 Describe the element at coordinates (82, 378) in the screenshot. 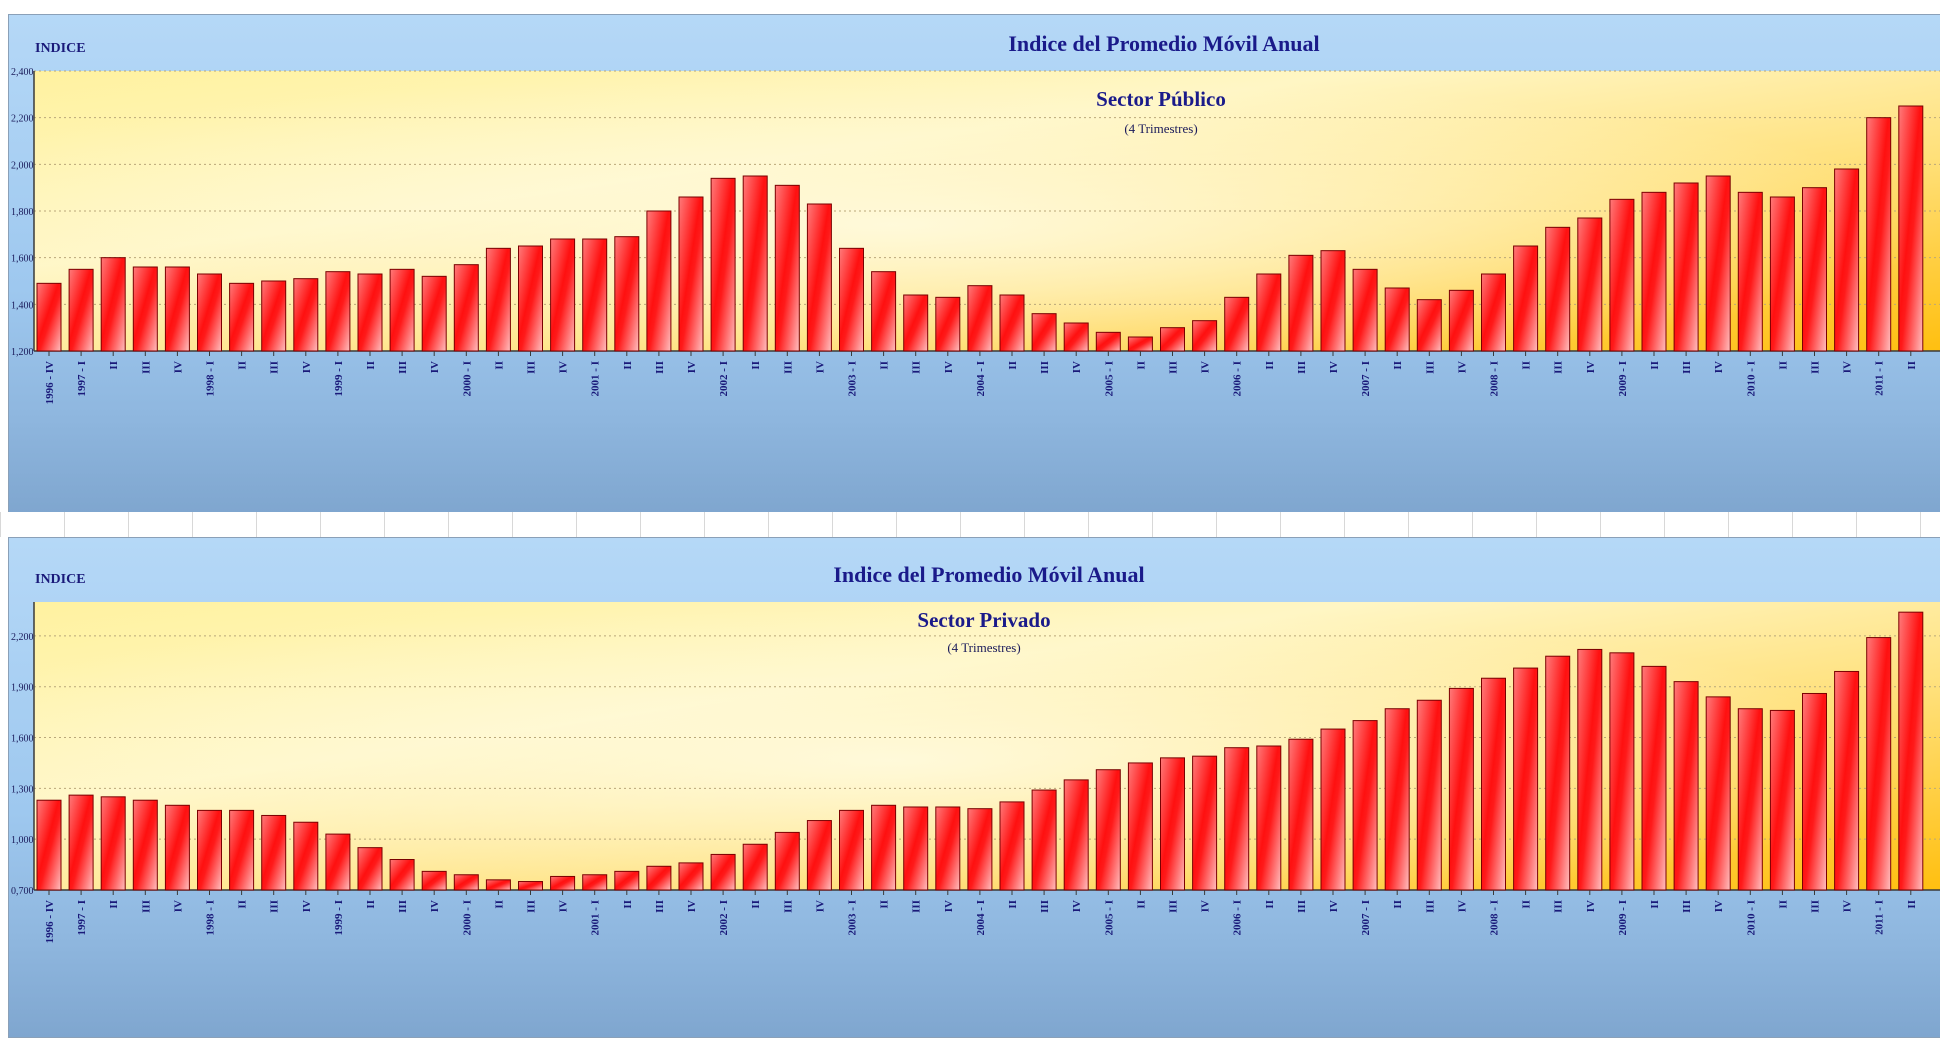

I see `x-tick-label: 1997 - I` at that location.